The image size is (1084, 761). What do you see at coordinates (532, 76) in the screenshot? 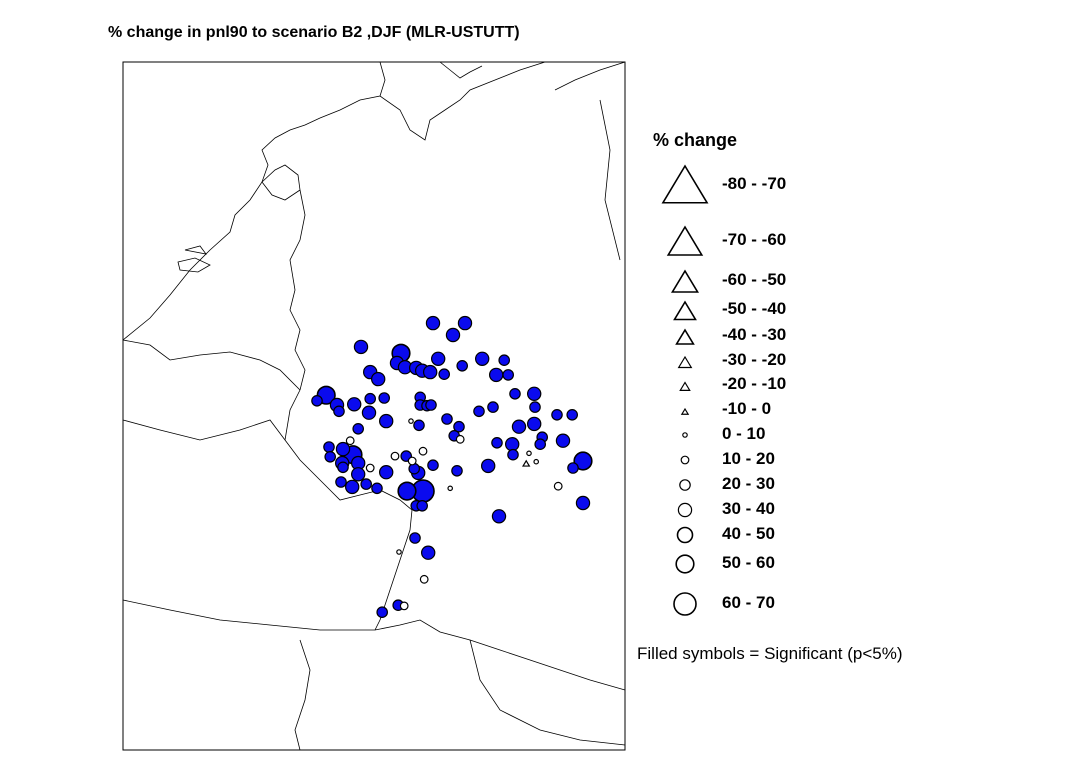
I see `baltic-coast` at bounding box center [532, 76].